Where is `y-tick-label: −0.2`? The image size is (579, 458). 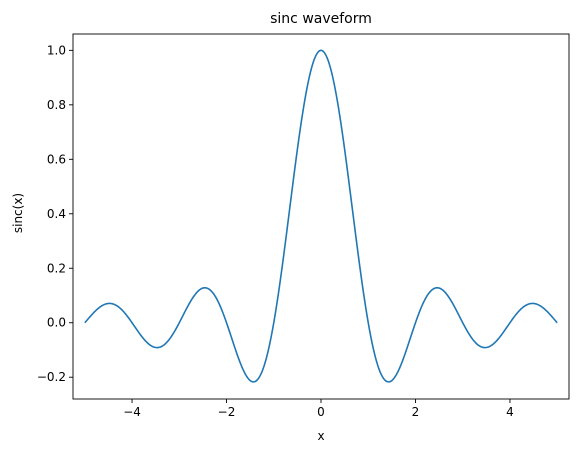
y-tick-label: −0.2 is located at coordinates (51, 377).